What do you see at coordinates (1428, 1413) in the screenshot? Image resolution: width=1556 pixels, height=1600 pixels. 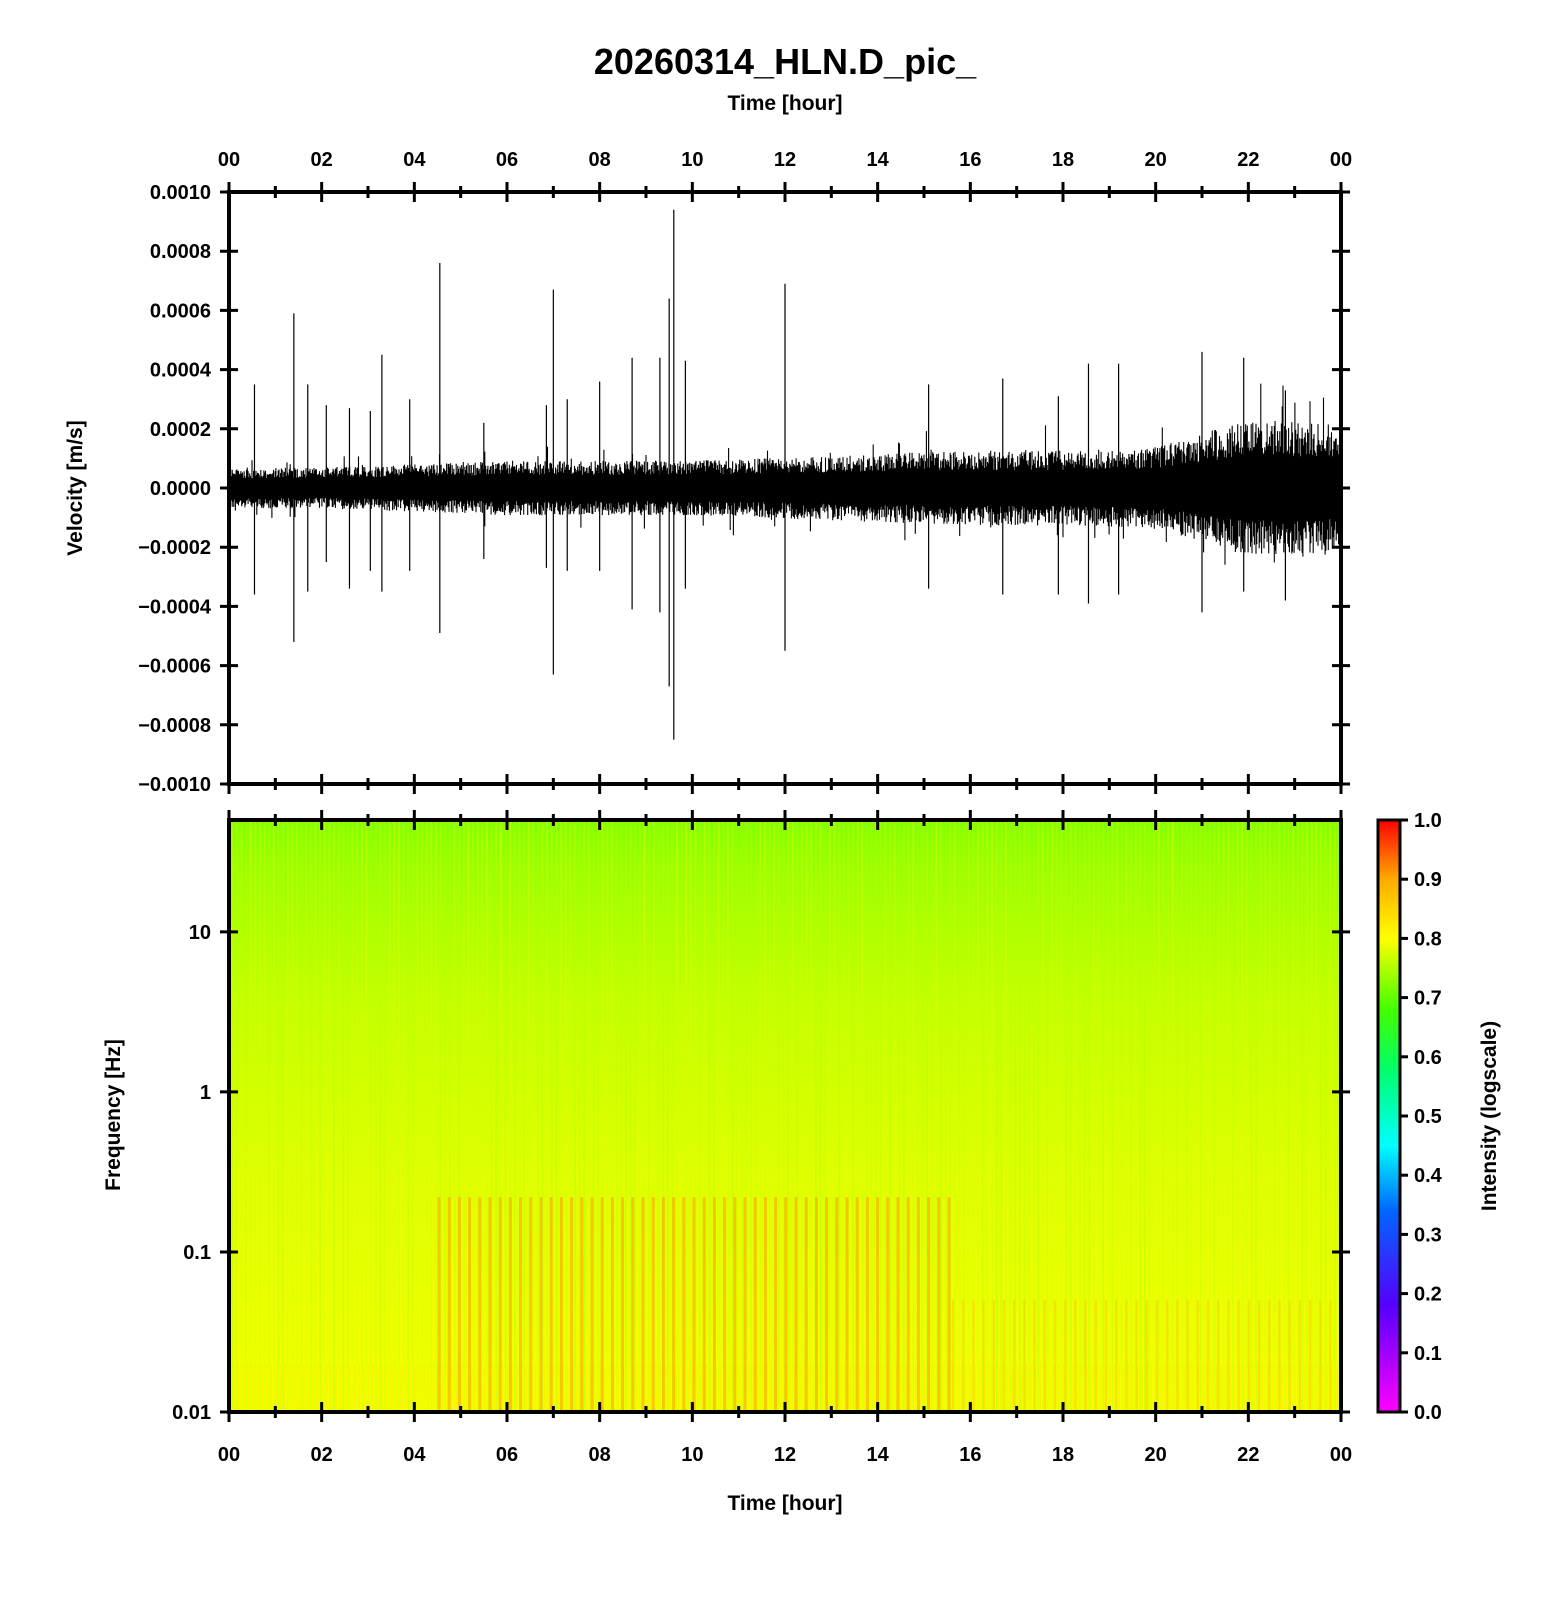 I see `colorbar-tick-label: 0.0` at bounding box center [1428, 1413].